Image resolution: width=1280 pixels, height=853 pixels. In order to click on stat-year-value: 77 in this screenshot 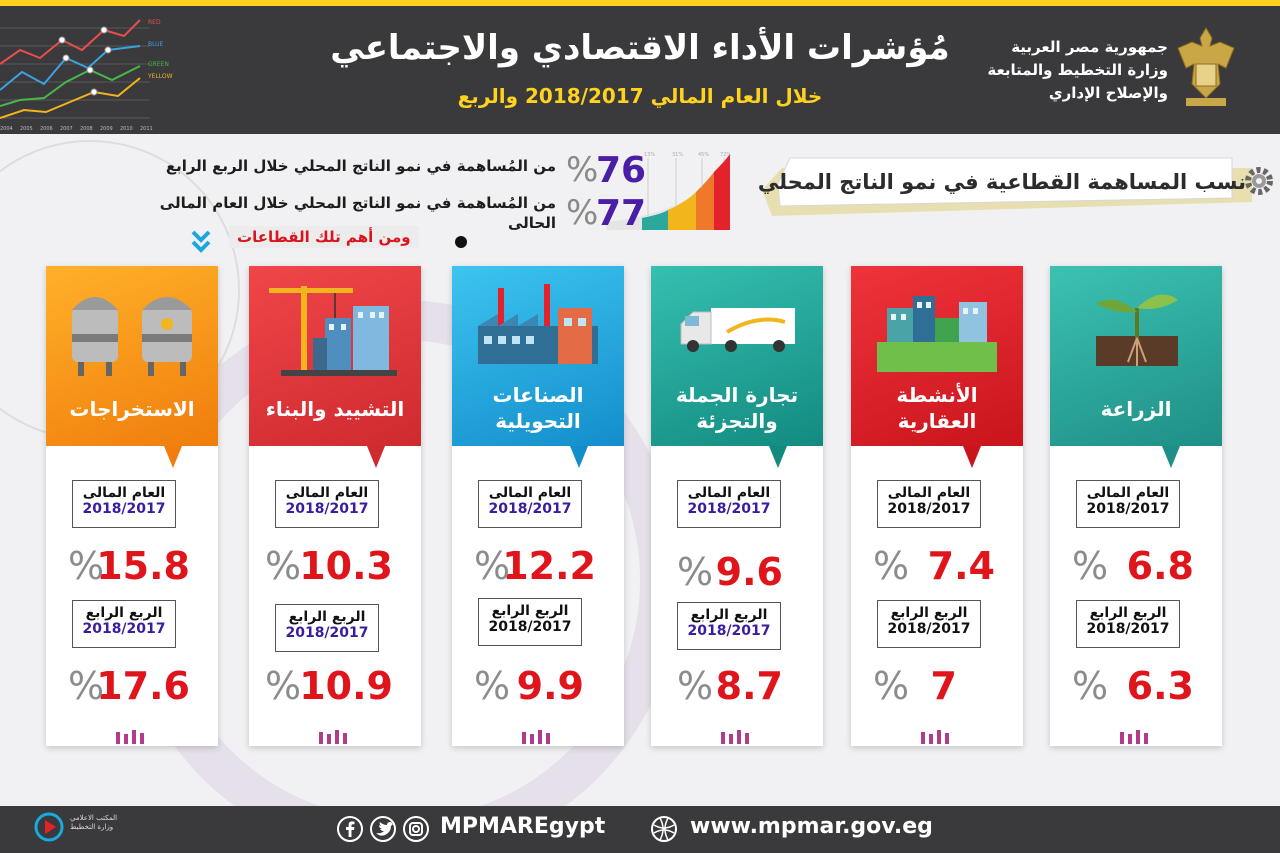, I will do `click(621, 213)`.